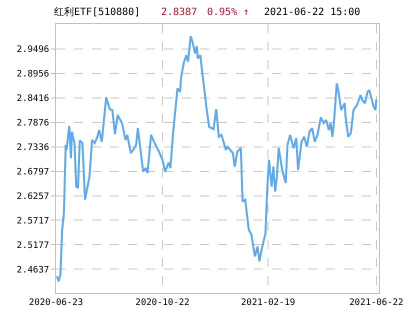 The height and width of the screenshot is (330, 415). I want to click on text: 0.95% ↑, so click(228, 12).